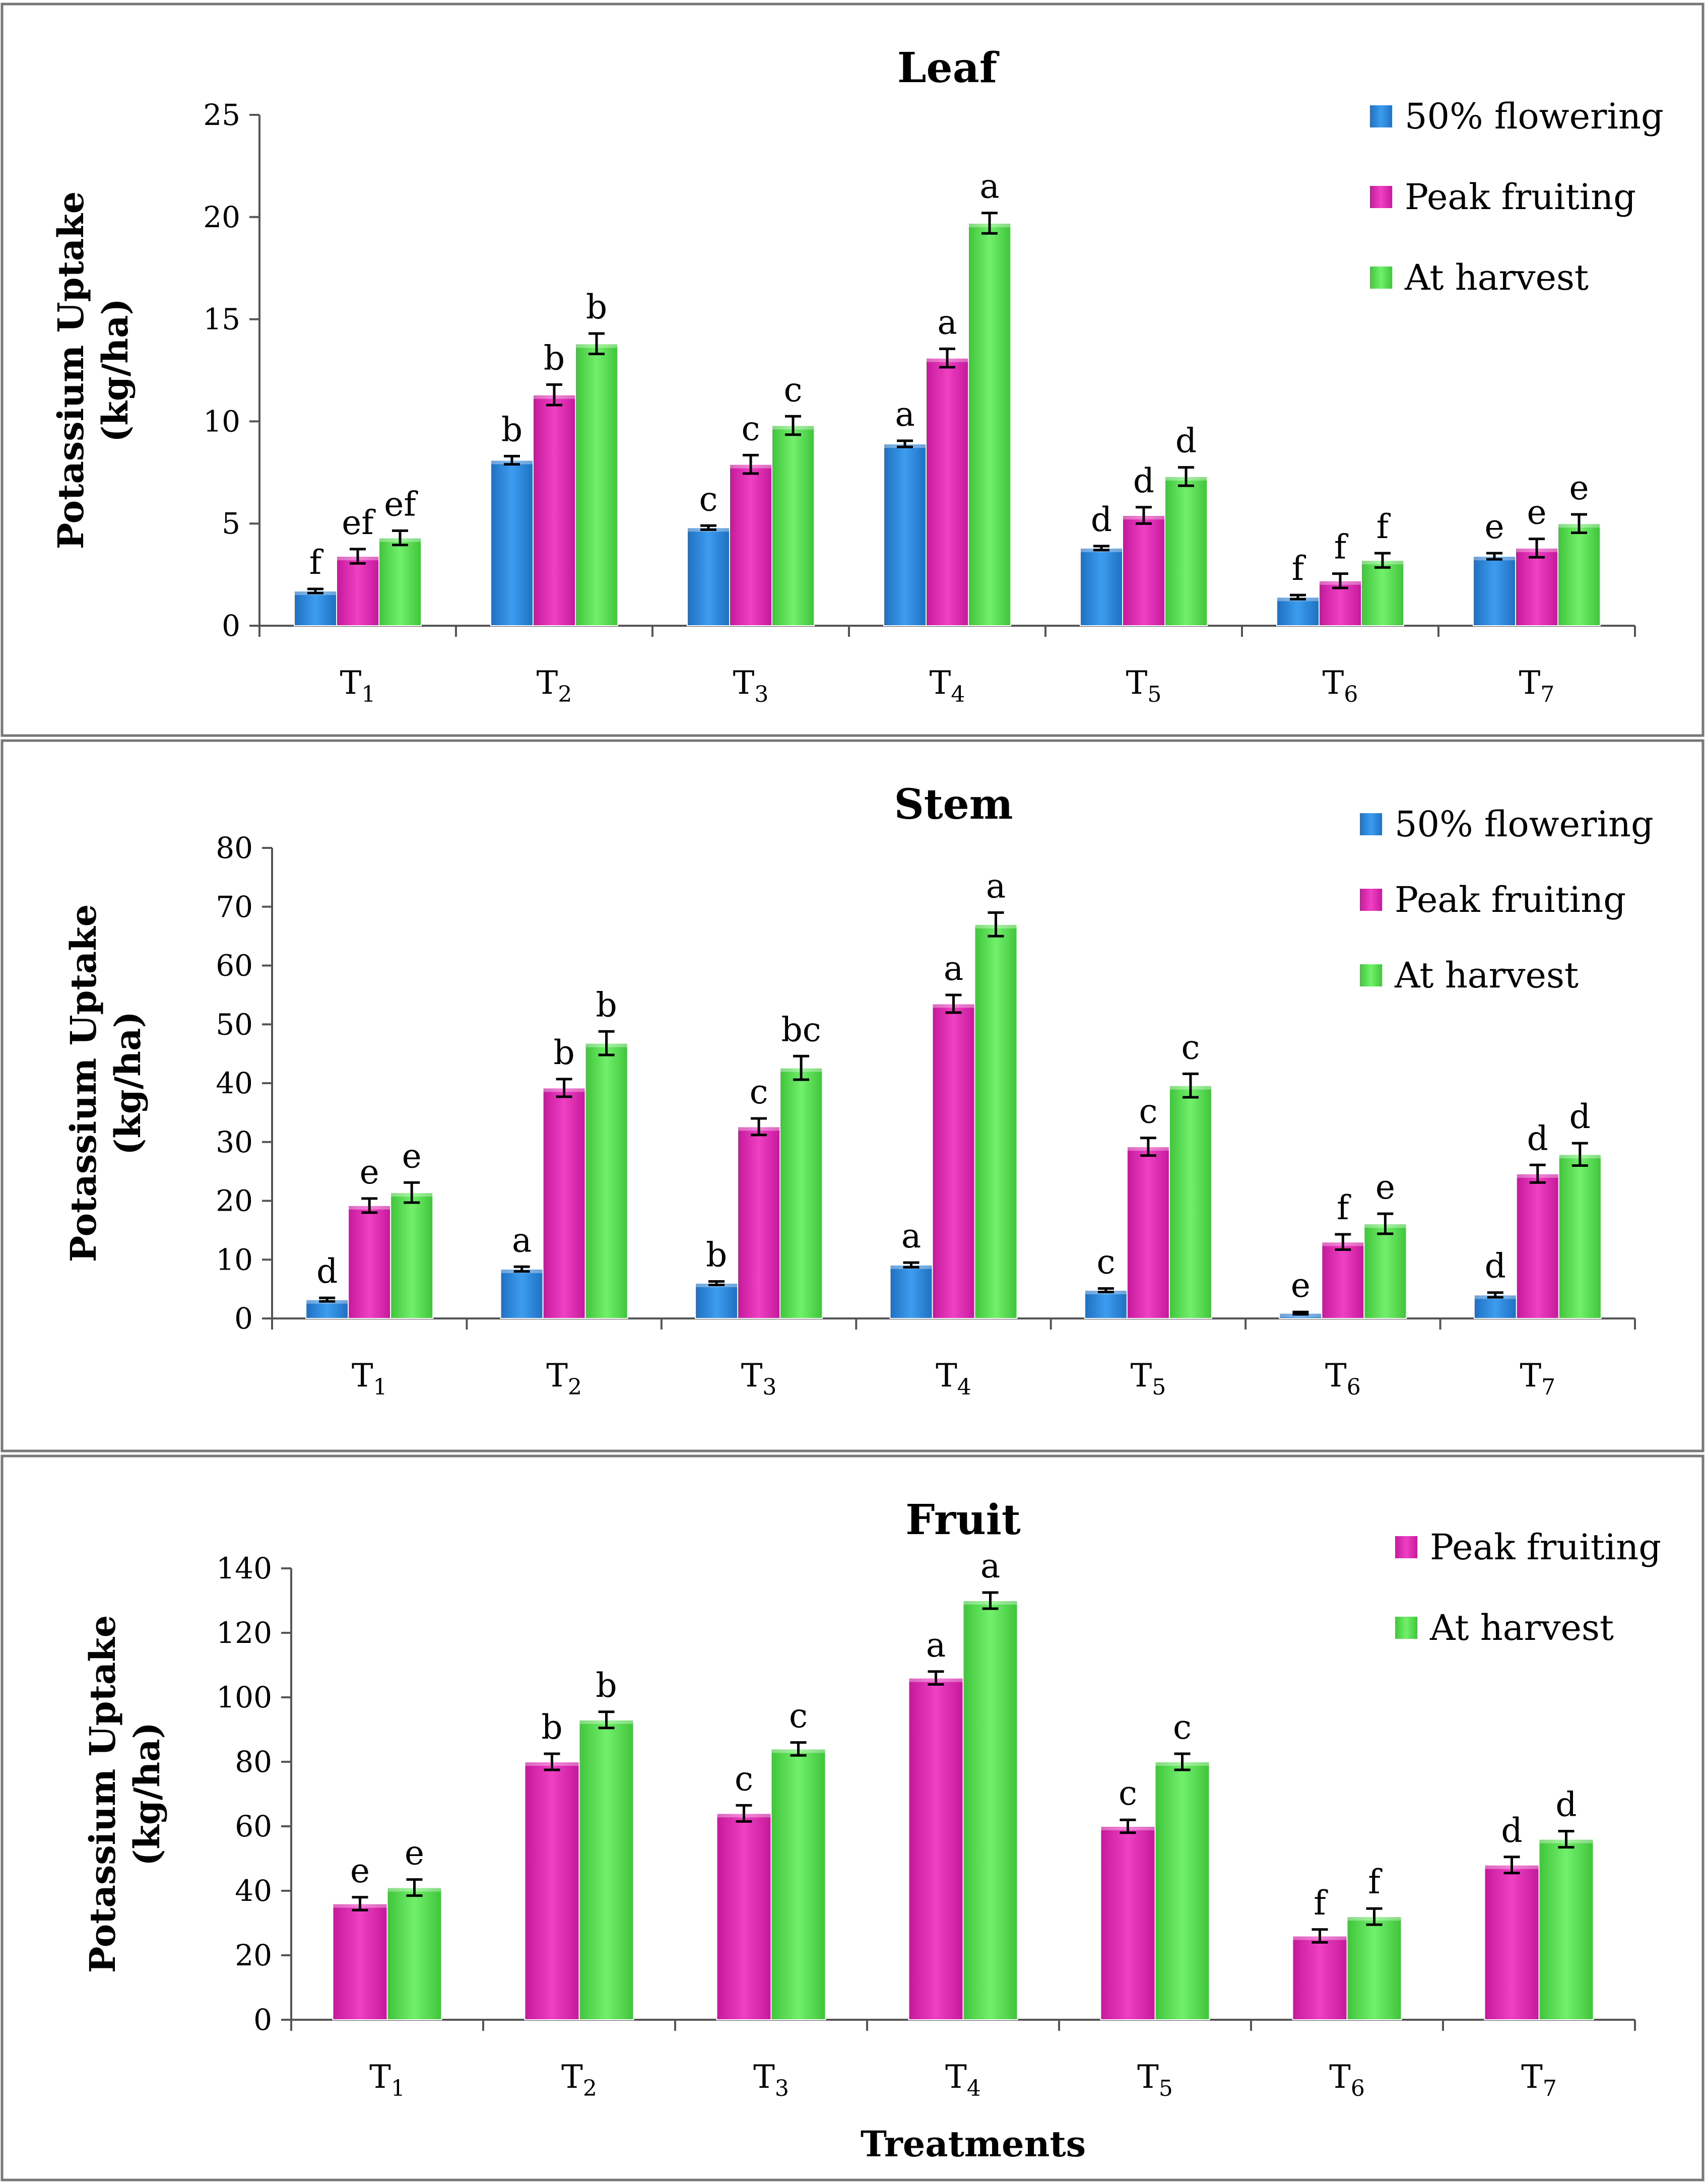 This screenshot has width=1705, height=2184. Describe the element at coordinates (244, 1697) in the screenshot. I see `y-tick-label: 100` at that location.